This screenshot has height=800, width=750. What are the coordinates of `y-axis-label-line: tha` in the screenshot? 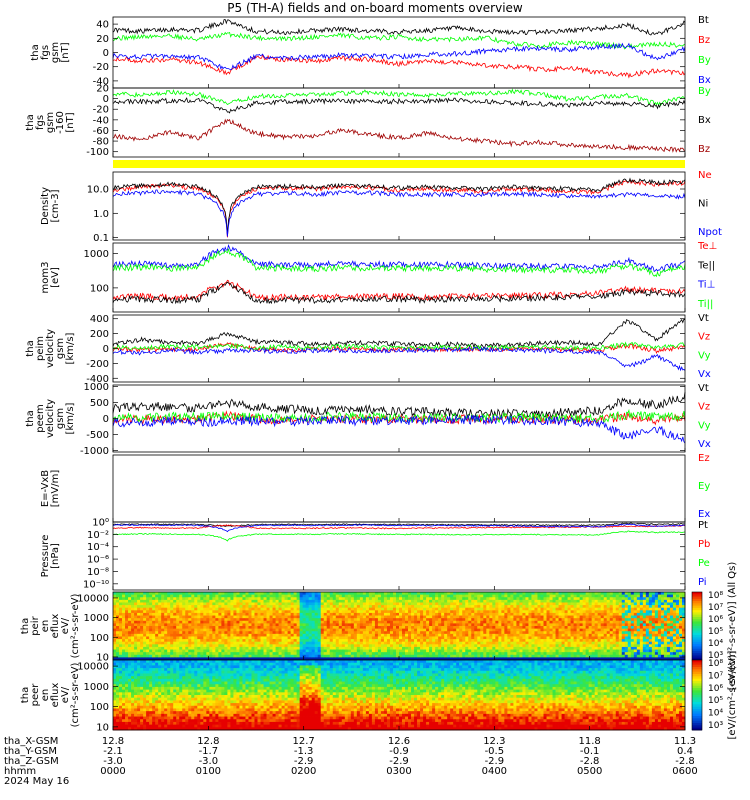 It's located at (30, 418).